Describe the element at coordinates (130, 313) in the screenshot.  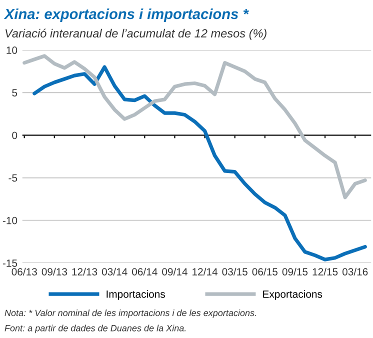
I see `text: Nota: * Valor nominal de les importacions i de les exportacions.` at that location.